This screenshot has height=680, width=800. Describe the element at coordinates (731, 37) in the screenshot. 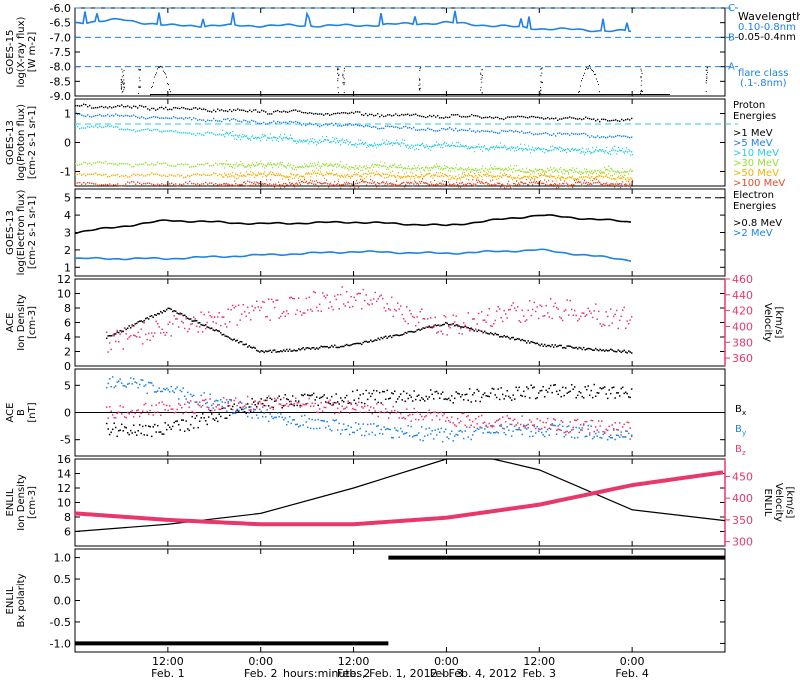

I see `flare-level-label: B` at that location.